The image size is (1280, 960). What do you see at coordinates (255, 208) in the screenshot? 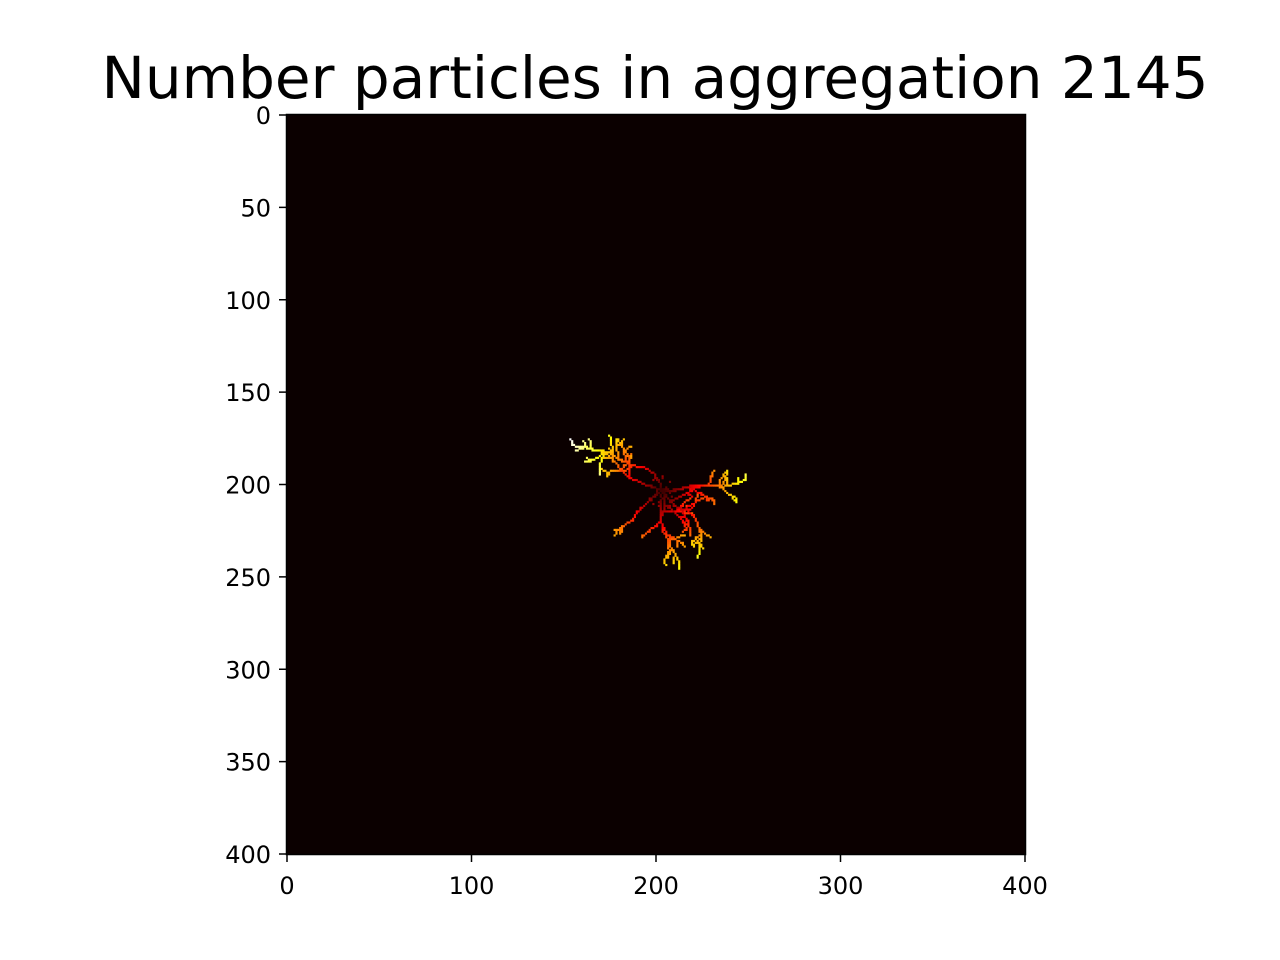
I see `y-tick-label: 50` at bounding box center [255, 208].